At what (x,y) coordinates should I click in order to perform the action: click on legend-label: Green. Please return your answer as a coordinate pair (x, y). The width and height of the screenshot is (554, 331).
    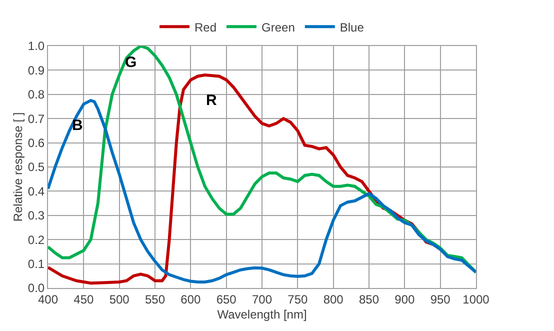
    Looking at the image, I should click on (278, 27).